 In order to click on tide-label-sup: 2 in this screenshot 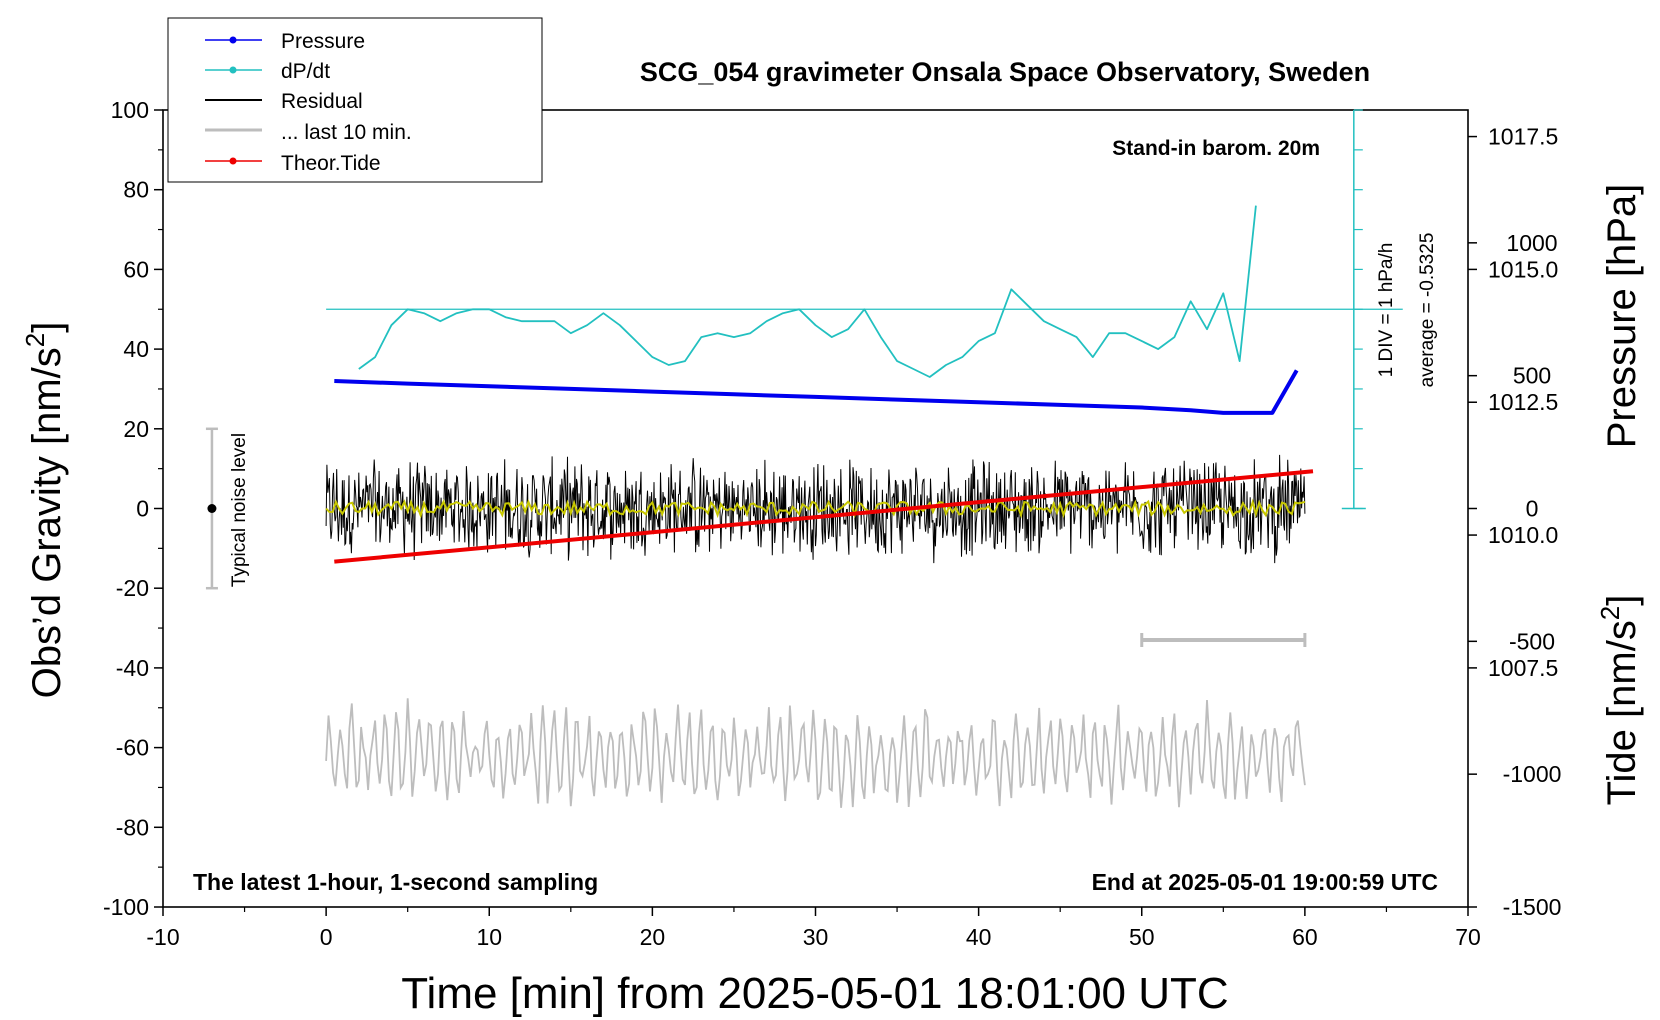, I will do `click(1610, 613)`.